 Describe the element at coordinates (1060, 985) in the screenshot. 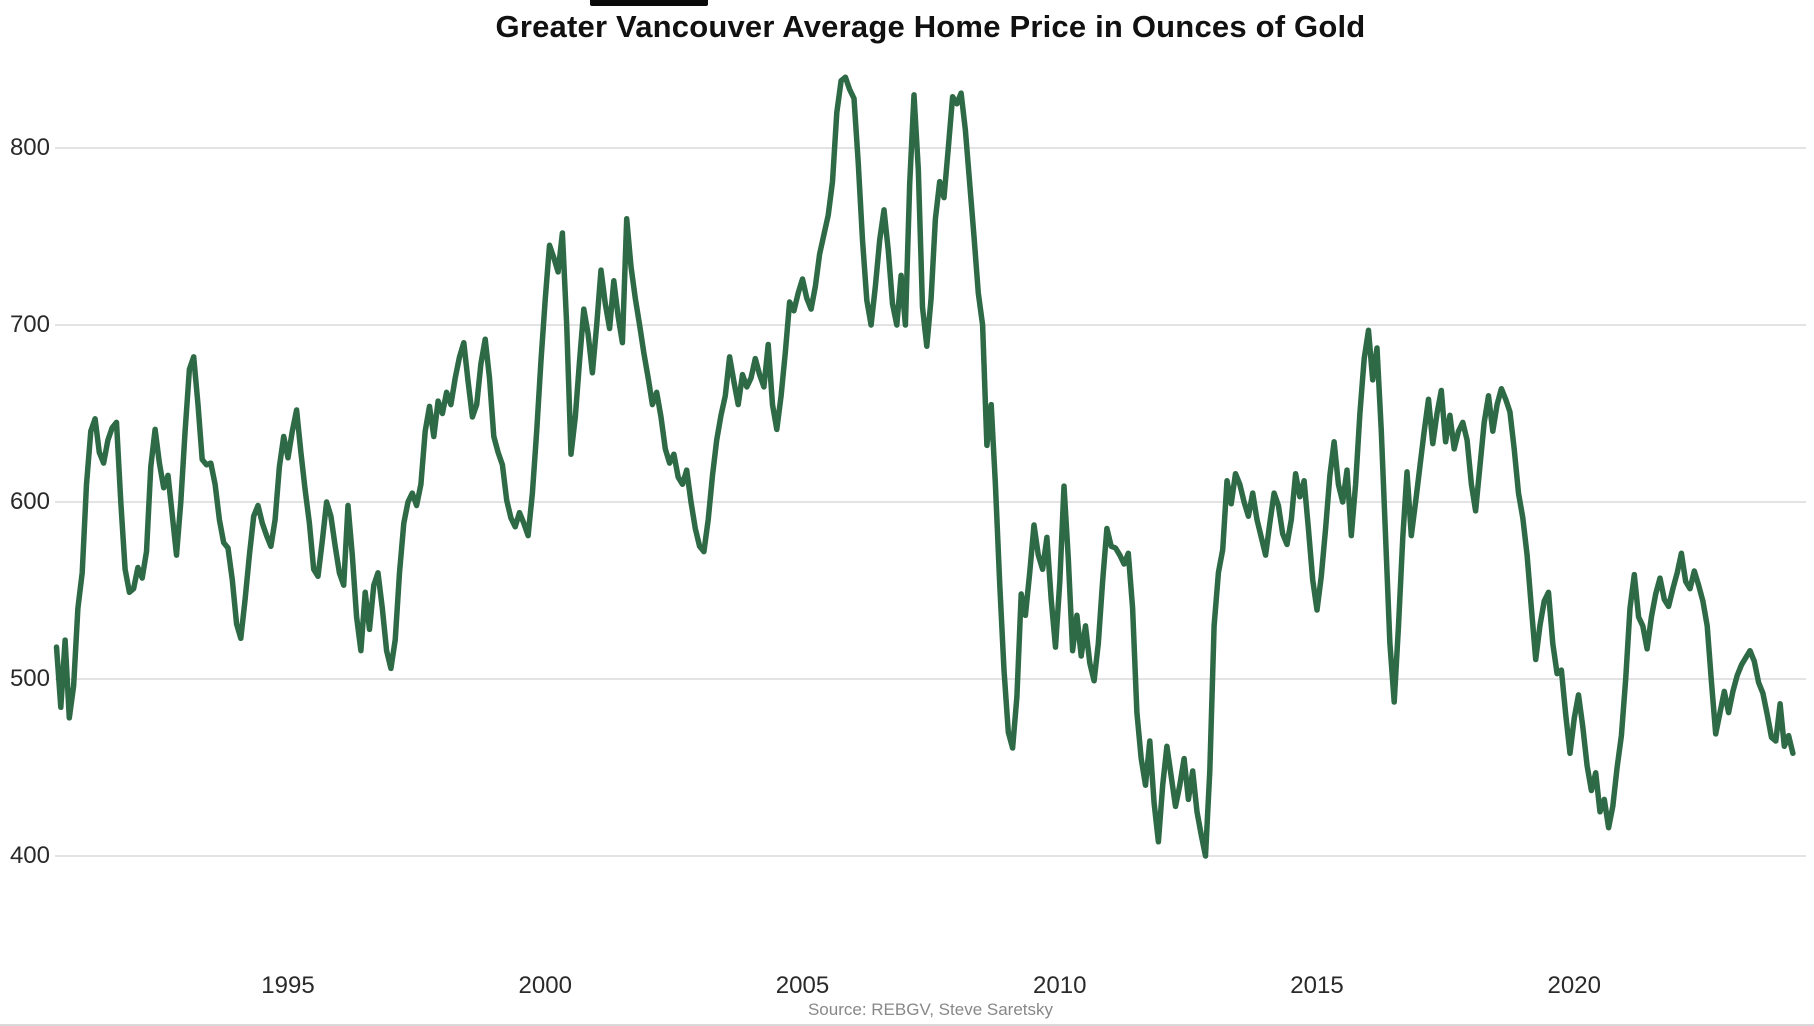

I see `x-tick-label-2010: 2010` at that location.